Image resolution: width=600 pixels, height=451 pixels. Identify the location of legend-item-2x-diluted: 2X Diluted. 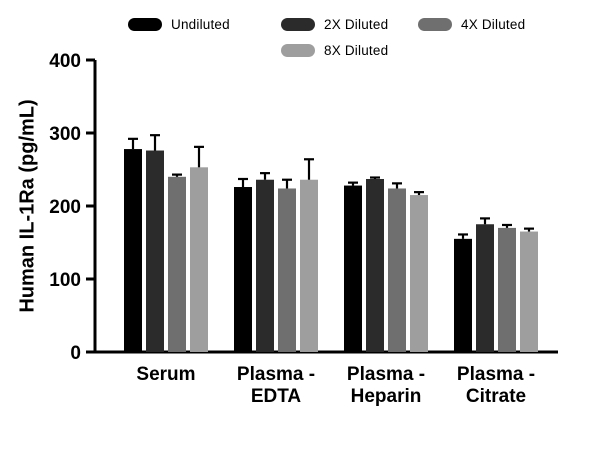
(335, 24).